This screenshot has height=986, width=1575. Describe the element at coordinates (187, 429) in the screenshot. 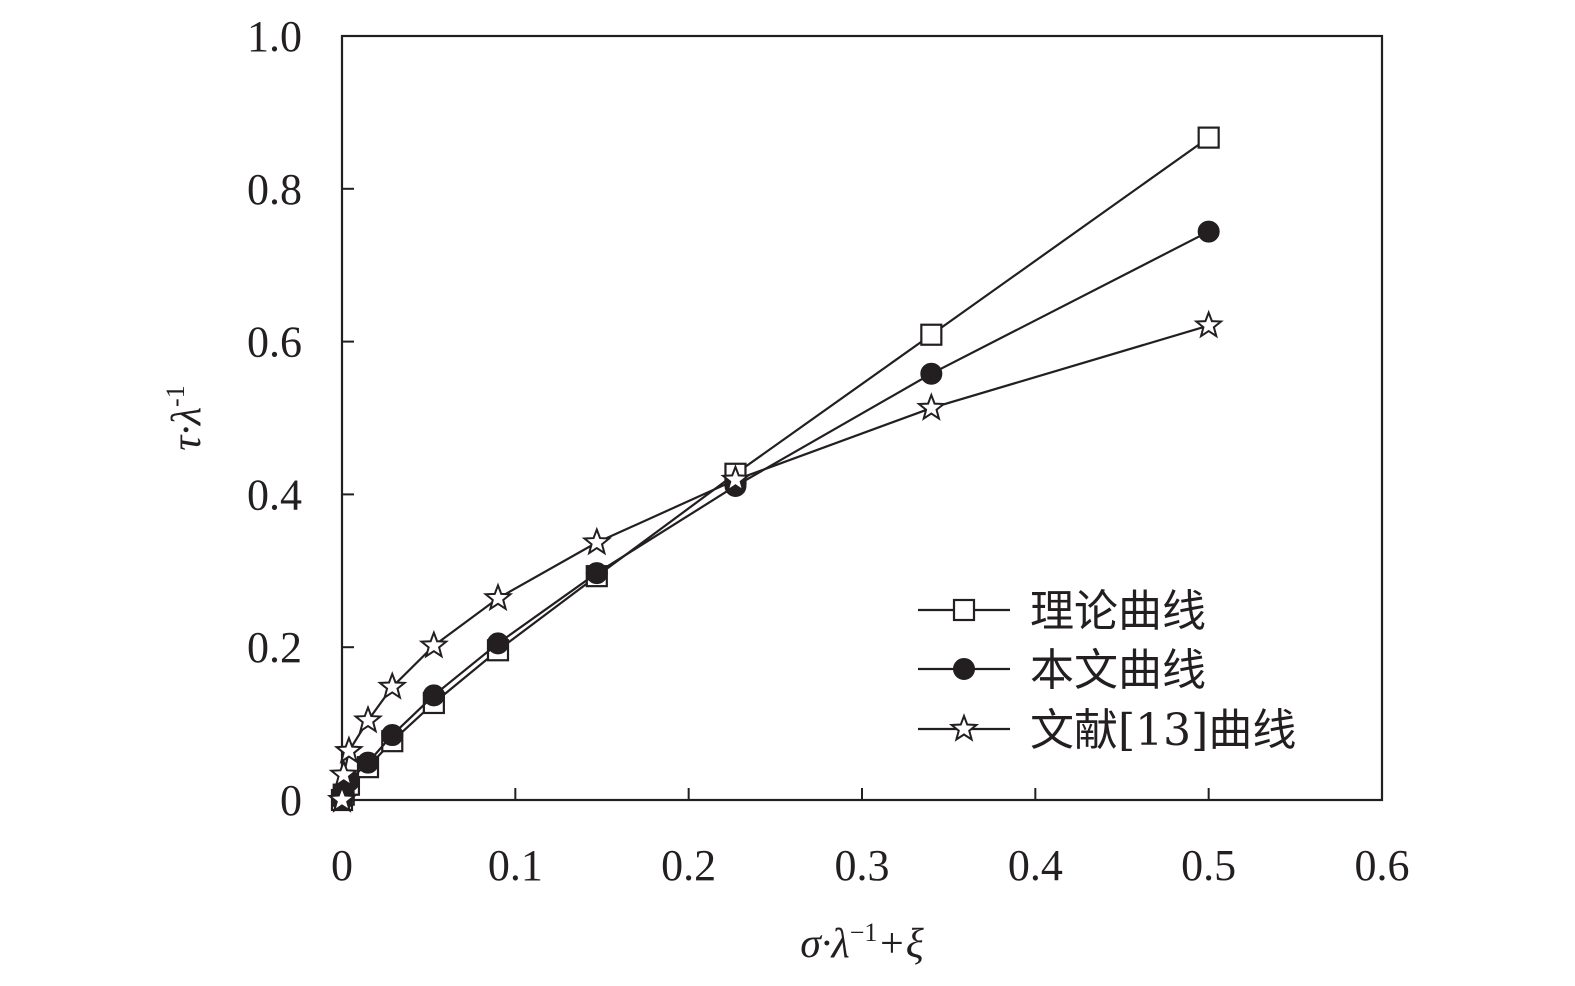

I see `y-axis-title-base: τ·λ` at that location.